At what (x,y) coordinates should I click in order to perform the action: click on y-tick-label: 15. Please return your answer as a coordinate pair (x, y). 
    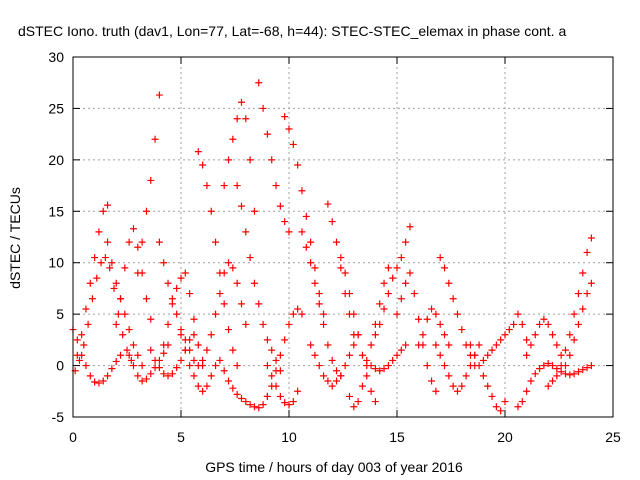
    Looking at the image, I should click on (56, 211).